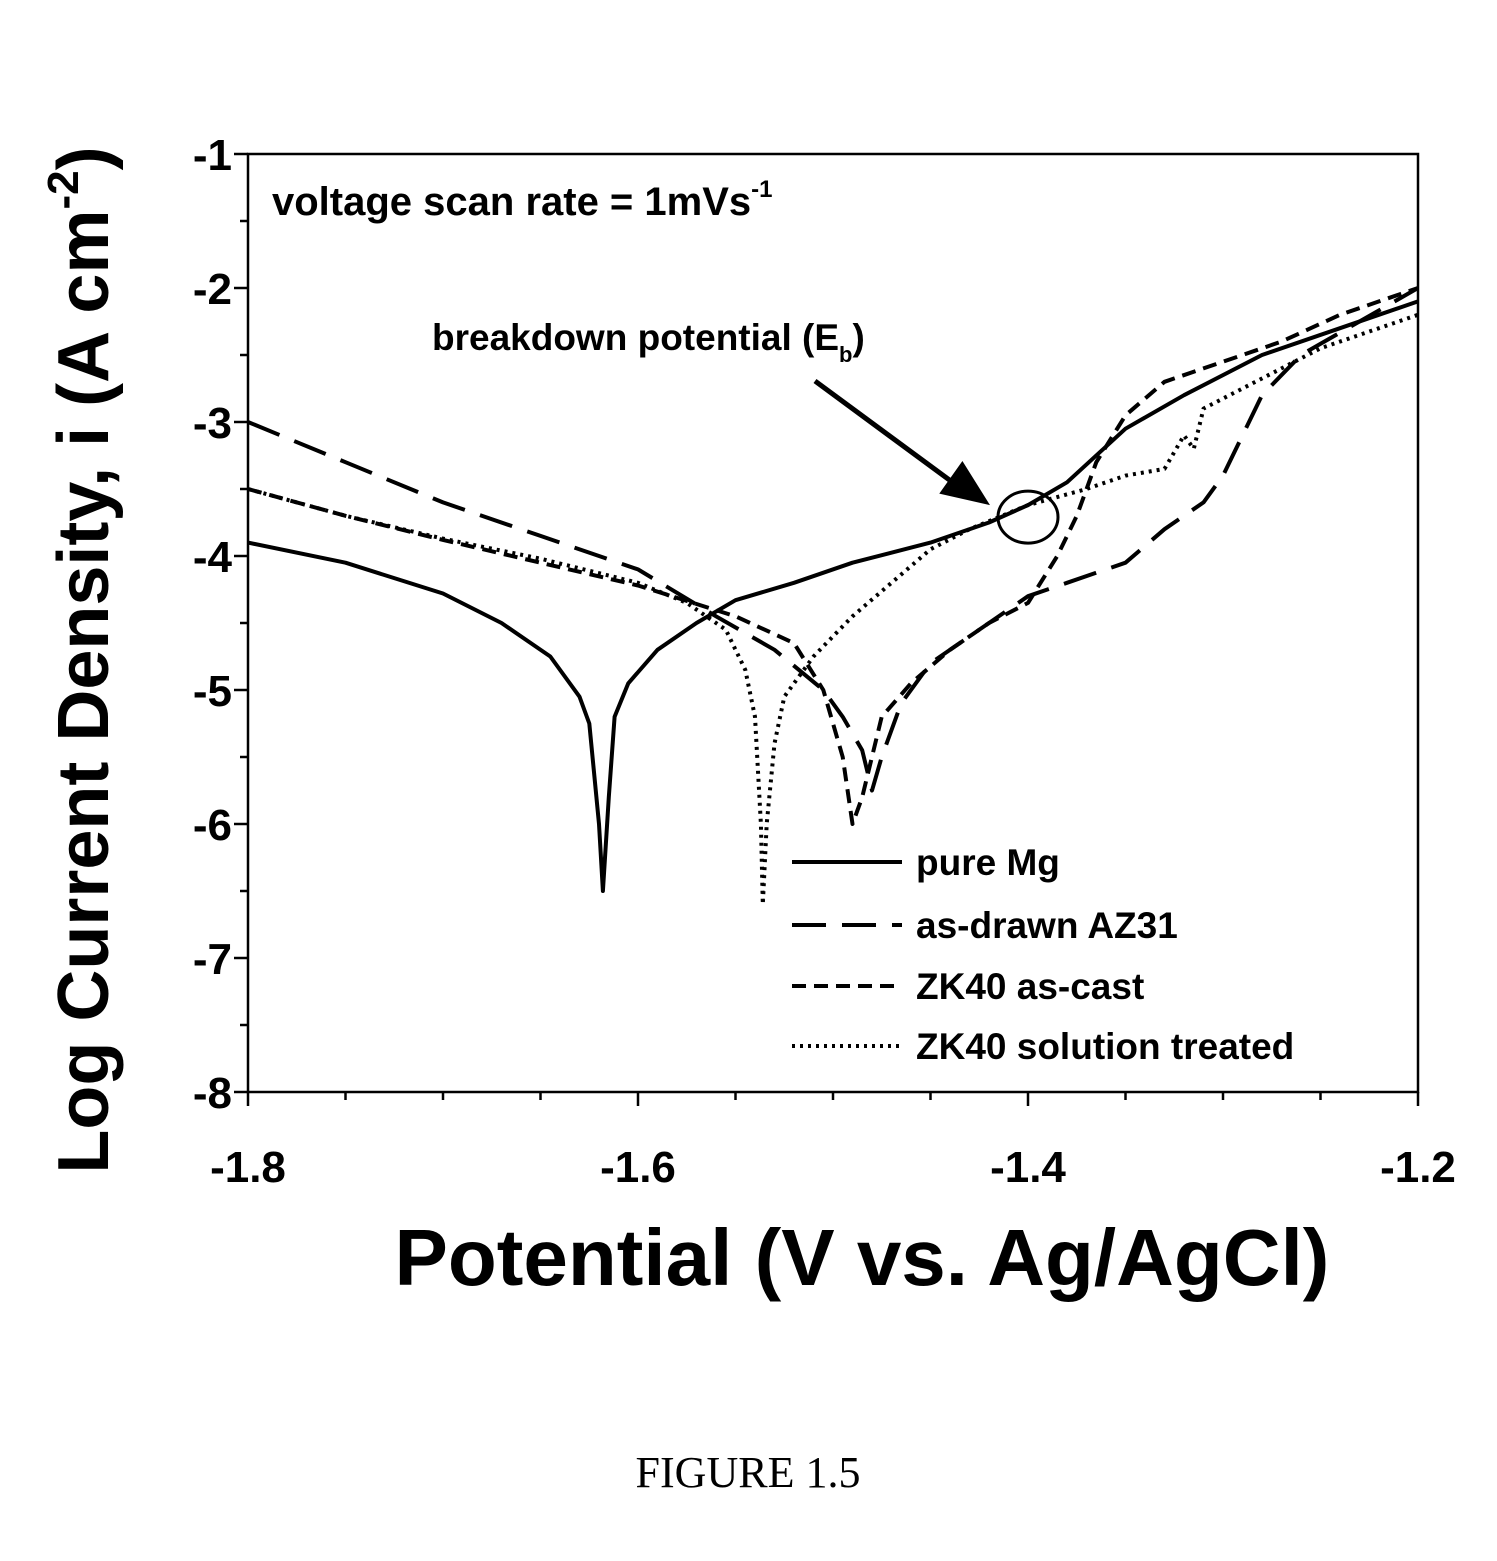  What do you see at coordinates (1418, 1167) in the screenshot?
I see `x-tick-label: -1.2` at bounding box center [1418, 1167].